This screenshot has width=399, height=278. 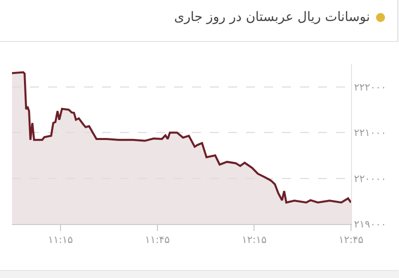 What do you see at coordinates (157, 240) in the screenshot?
I see `x-tick-label: ۱۱:۴۵` at bounding box center [157, 240].